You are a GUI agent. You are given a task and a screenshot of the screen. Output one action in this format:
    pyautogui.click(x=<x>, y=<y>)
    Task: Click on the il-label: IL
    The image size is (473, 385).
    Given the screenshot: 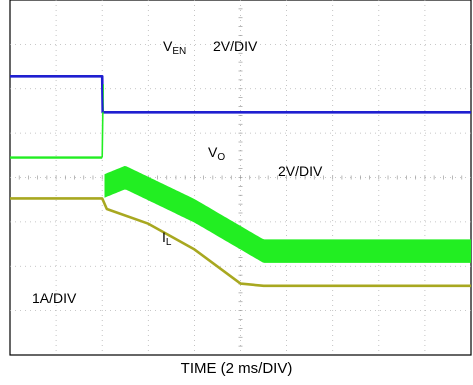 What is the action you would take?
    pyautogui.click(x=167, y=238)
    